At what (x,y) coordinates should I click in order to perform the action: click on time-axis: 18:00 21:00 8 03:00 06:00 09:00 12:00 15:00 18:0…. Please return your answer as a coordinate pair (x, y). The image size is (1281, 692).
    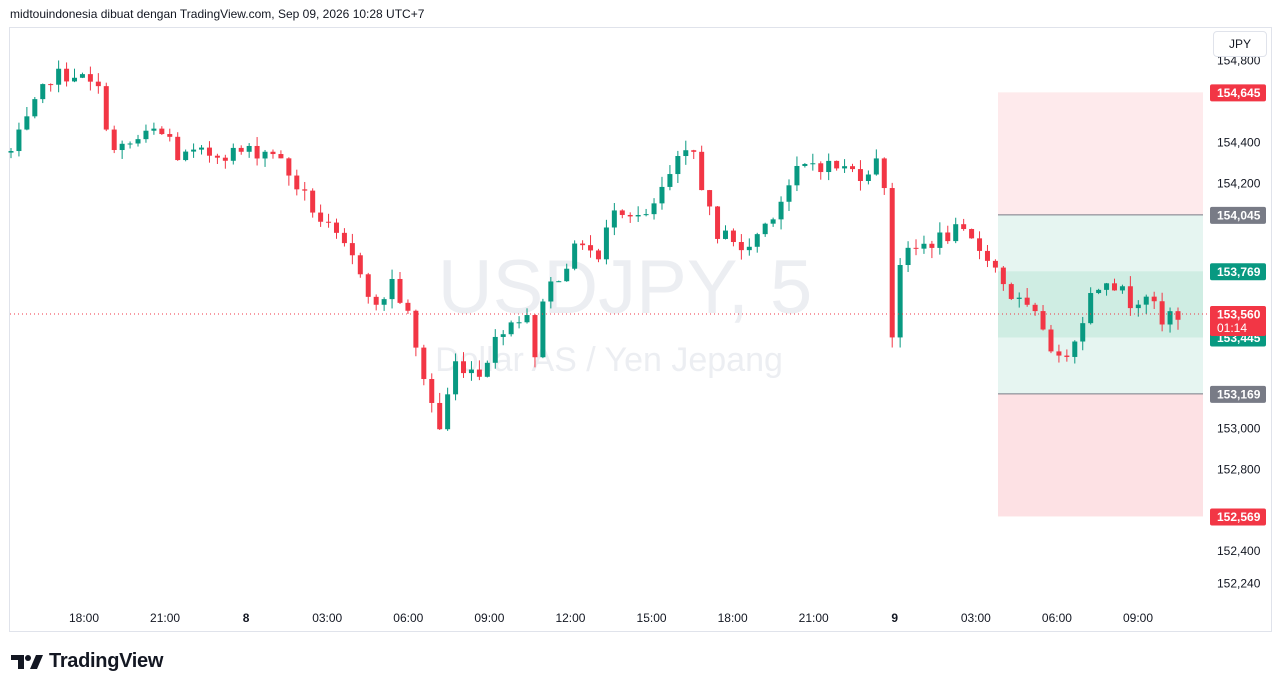
    Looking at the image, I should click on (611, 618).